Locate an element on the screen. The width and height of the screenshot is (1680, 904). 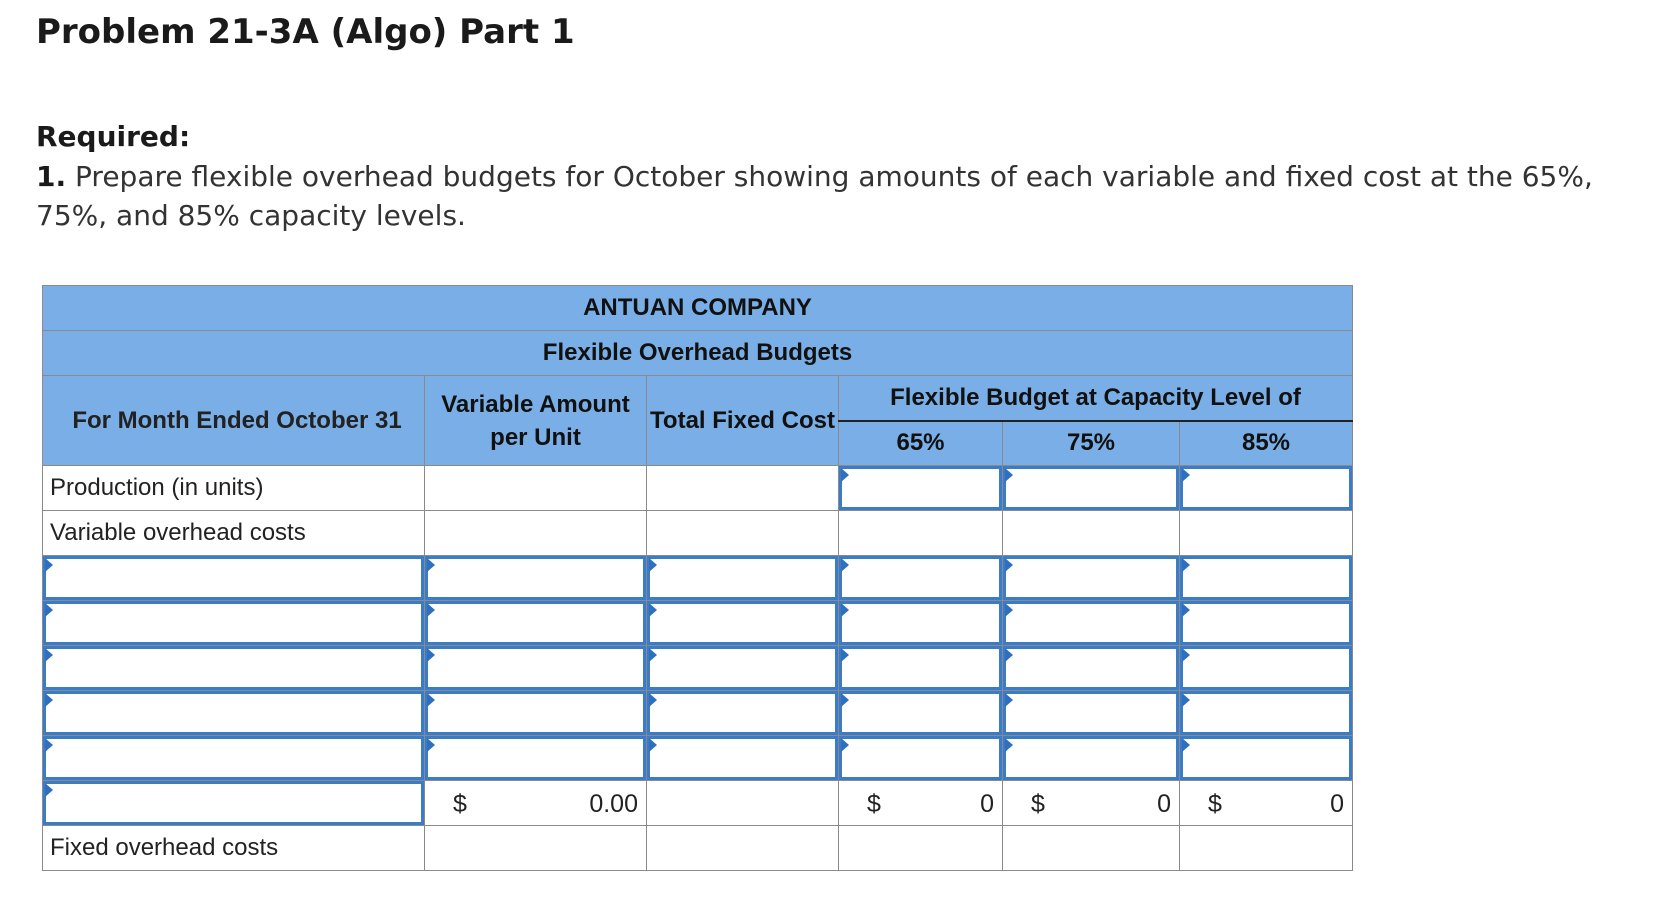
fixed-costs-label: Fixed overhead costs is located at coordinates (233, 848).